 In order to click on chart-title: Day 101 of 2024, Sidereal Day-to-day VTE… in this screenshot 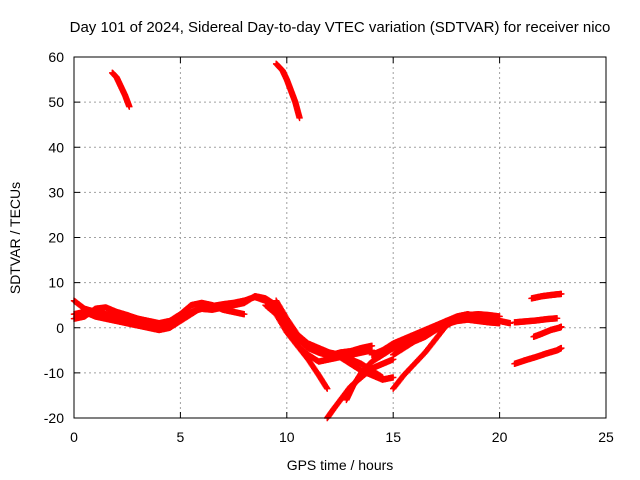, I will do `click(340, 27)`.